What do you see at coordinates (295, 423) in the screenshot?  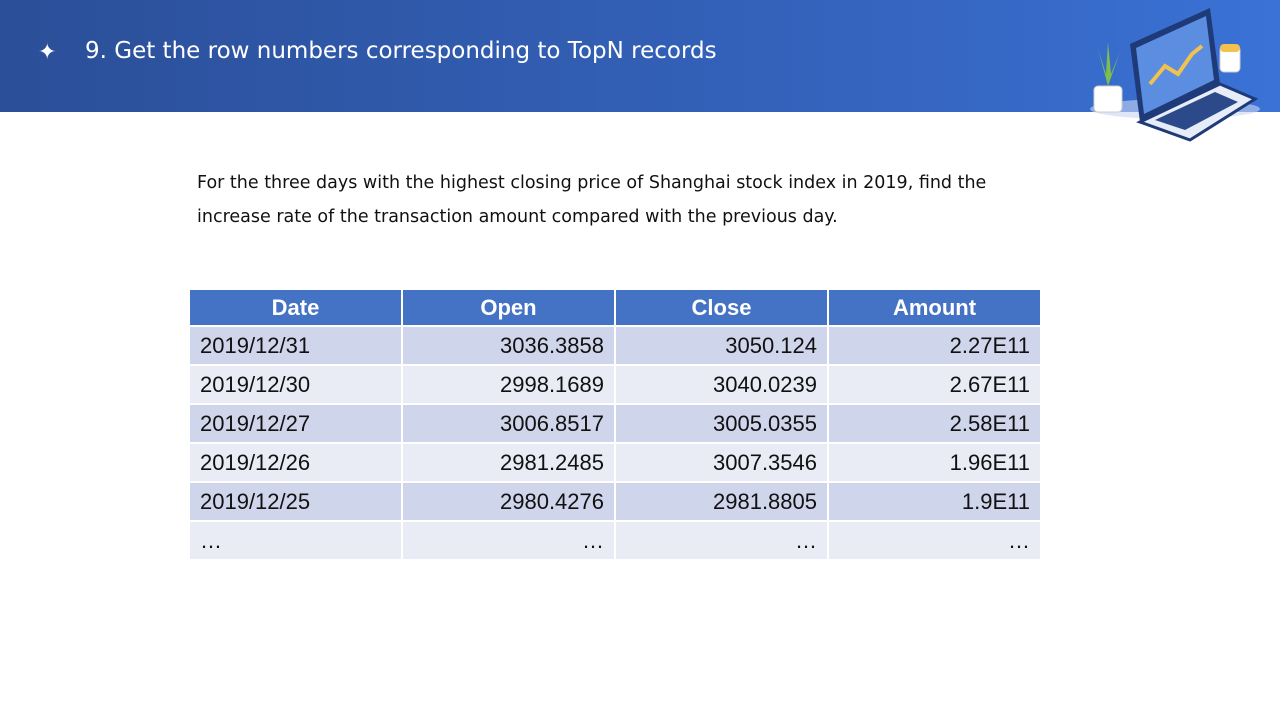 I see `table-cell: 2019/12/27` at bounding box center [295, 423].